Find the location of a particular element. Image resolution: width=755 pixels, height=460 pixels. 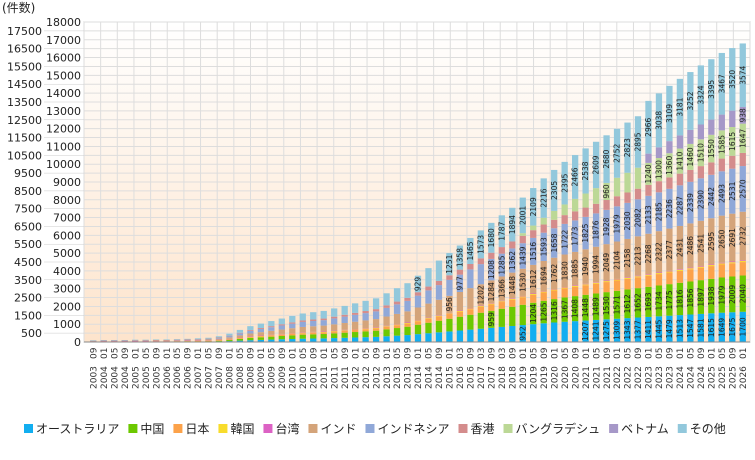

data-label: 1202 is located at coordinates (480, 294).